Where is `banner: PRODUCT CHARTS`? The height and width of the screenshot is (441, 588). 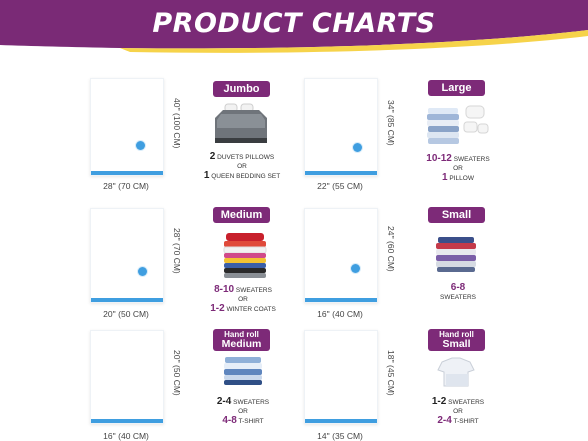
banner: PRODUCT CHARTS is located at coordinates (294, 28).